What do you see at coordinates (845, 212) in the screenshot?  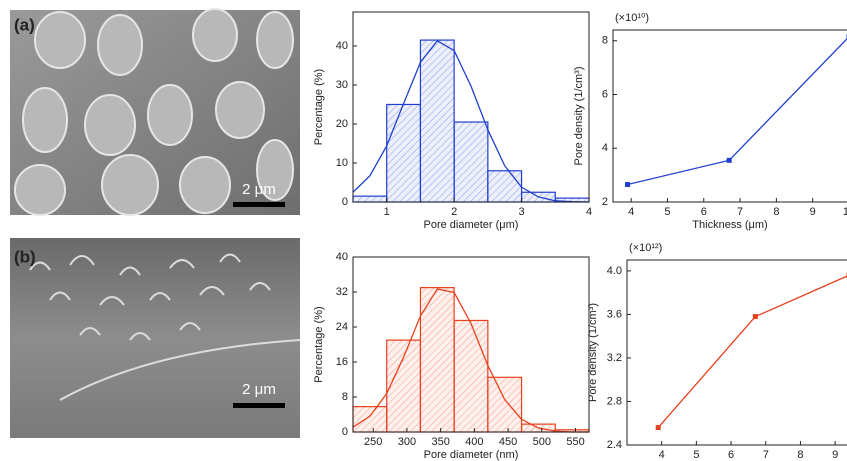 I see `x-tick-label: 10` at bounding box center [845, 212].